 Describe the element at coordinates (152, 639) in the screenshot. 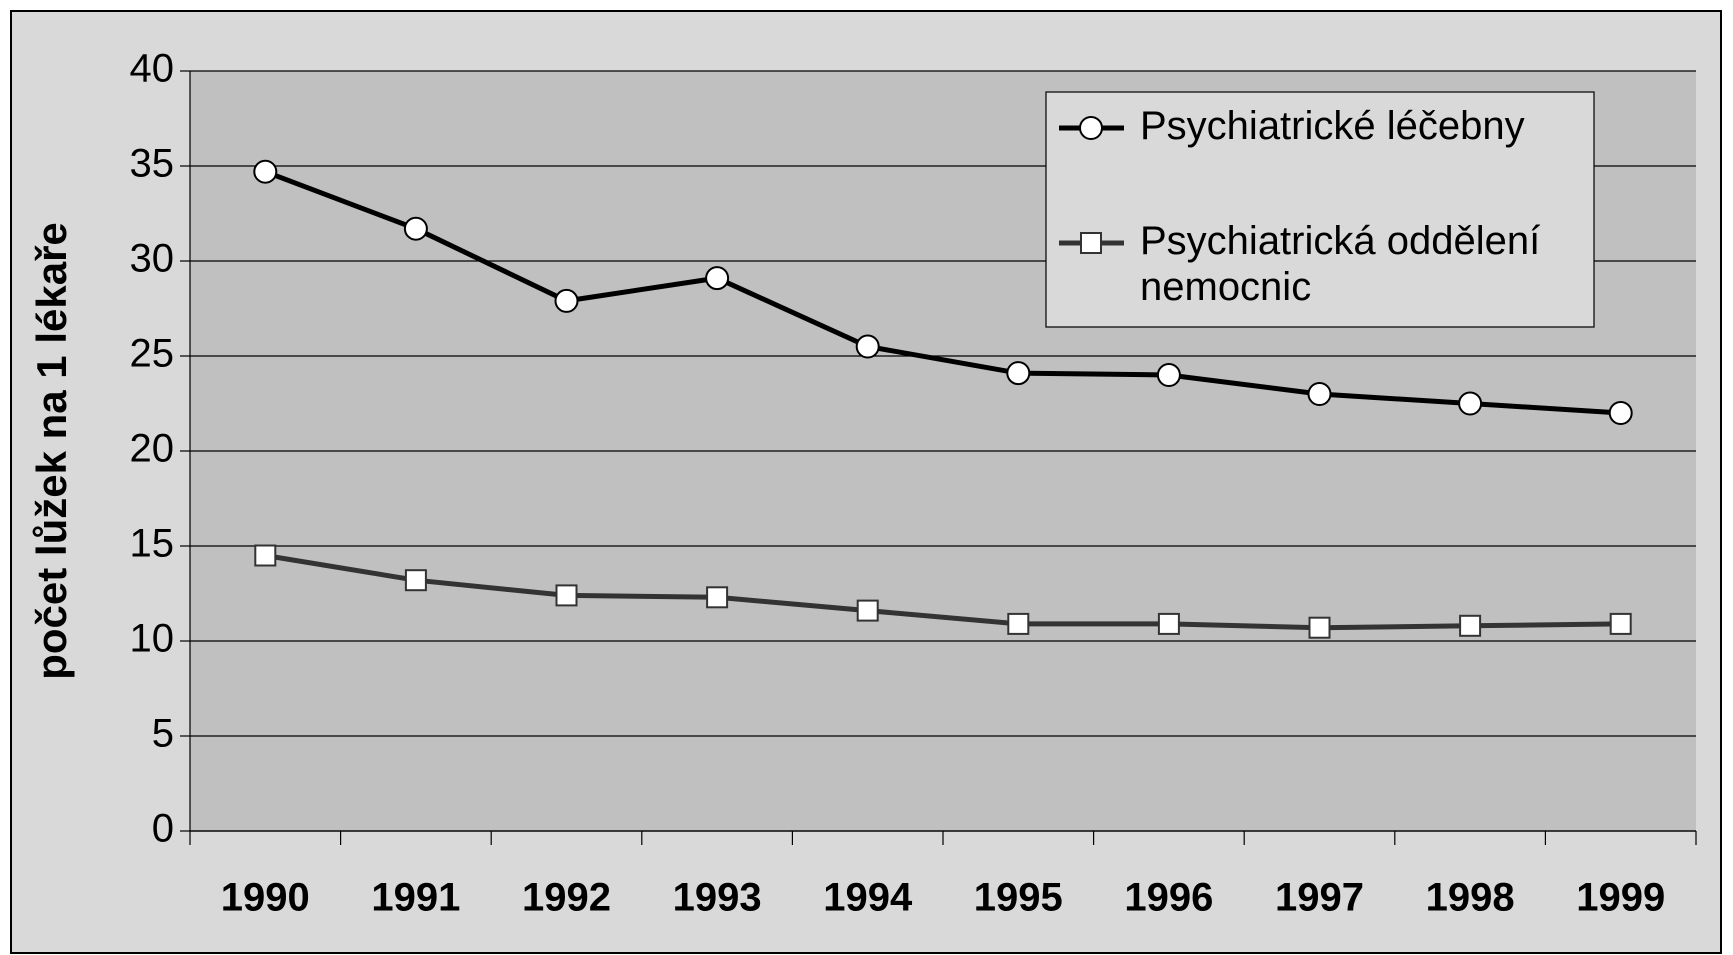

I see `y-tick-label: 10` at that location.